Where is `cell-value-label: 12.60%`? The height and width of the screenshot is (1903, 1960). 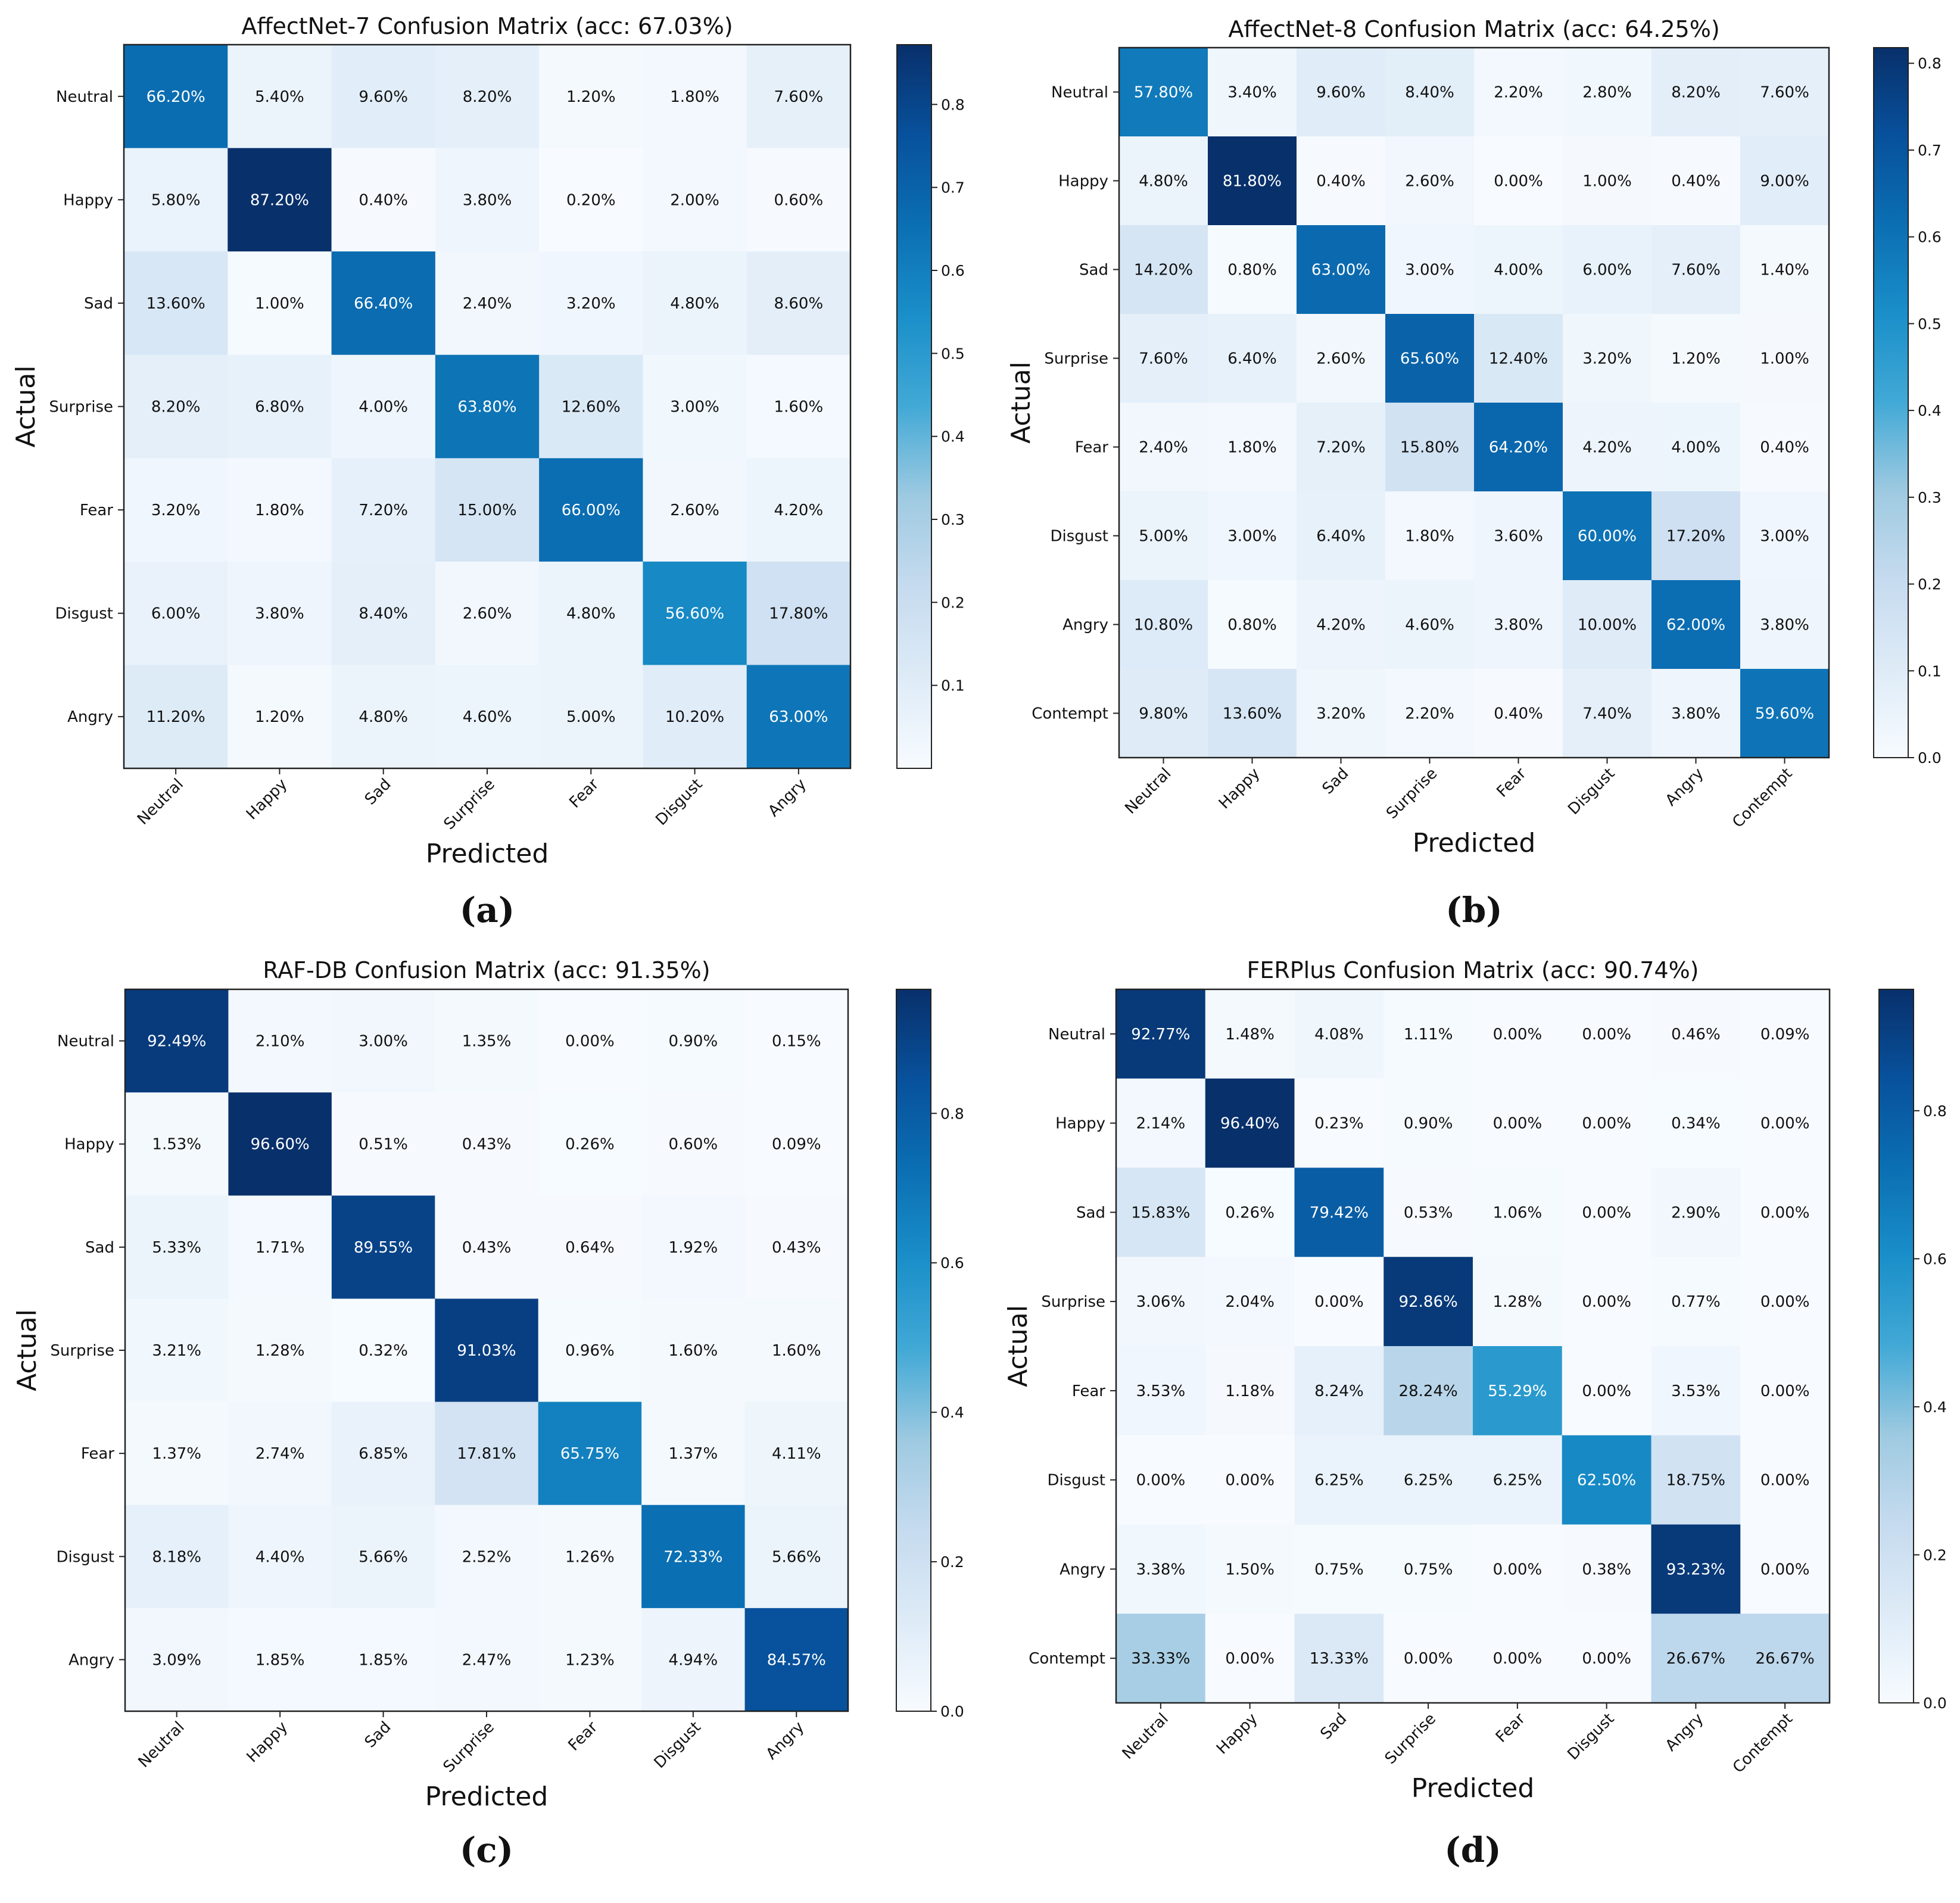 cell-value-label: 12.60% is located at coordinates (591, 407).